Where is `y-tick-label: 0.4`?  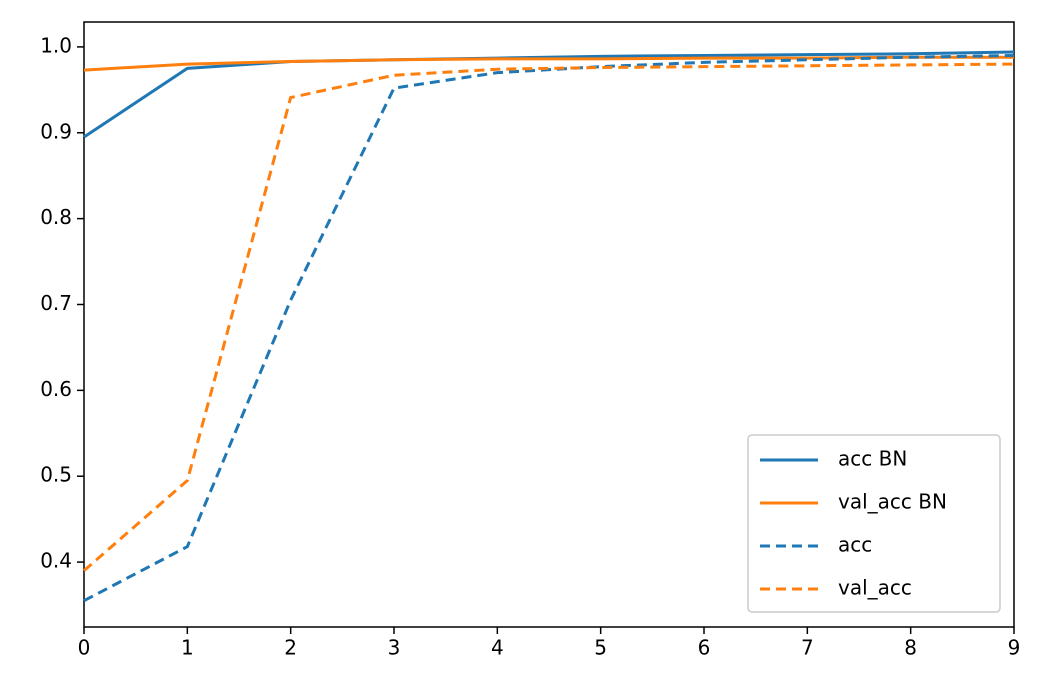
y-tick-label: 0.4 is located at coordinates (56, 561).